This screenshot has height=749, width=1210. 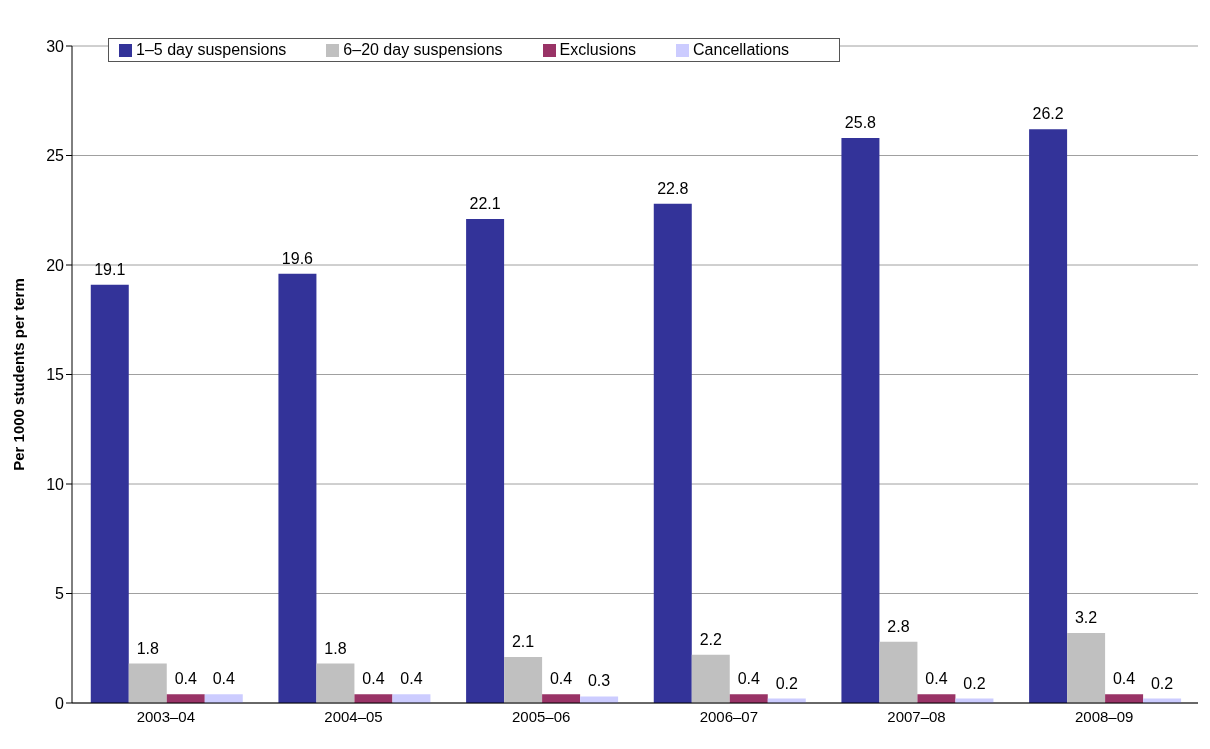 I want to click on data-label: 22.1, so click(x=485, y=204).